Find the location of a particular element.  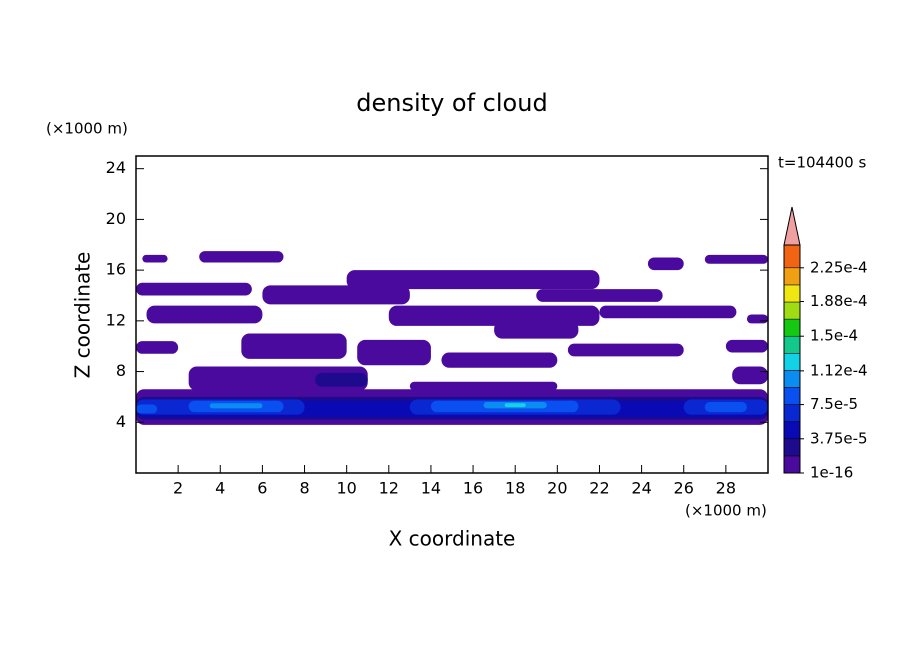

y-tick-label: 20 is located at coordinates (116, 218).